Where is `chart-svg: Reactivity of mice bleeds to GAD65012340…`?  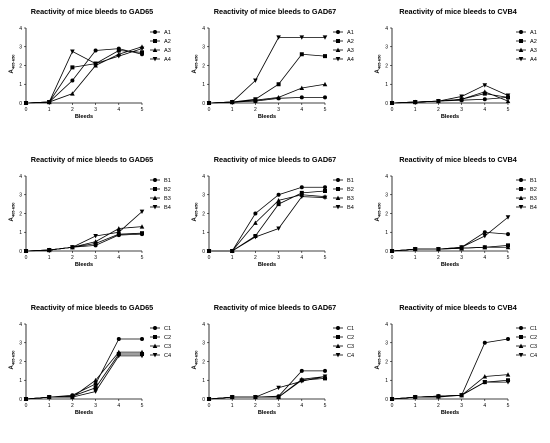
chart-svg: Reactivity of mice bleeds to GAD65012340… is located at coordinates (90, 359).